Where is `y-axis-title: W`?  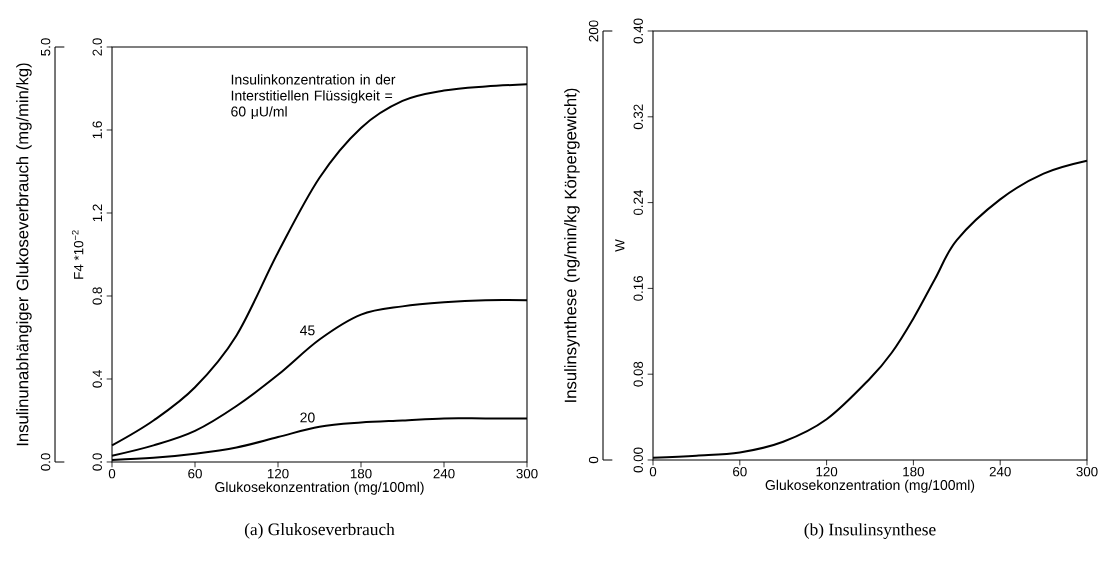 y-axis-title: W is located at coordinates (620, 245).